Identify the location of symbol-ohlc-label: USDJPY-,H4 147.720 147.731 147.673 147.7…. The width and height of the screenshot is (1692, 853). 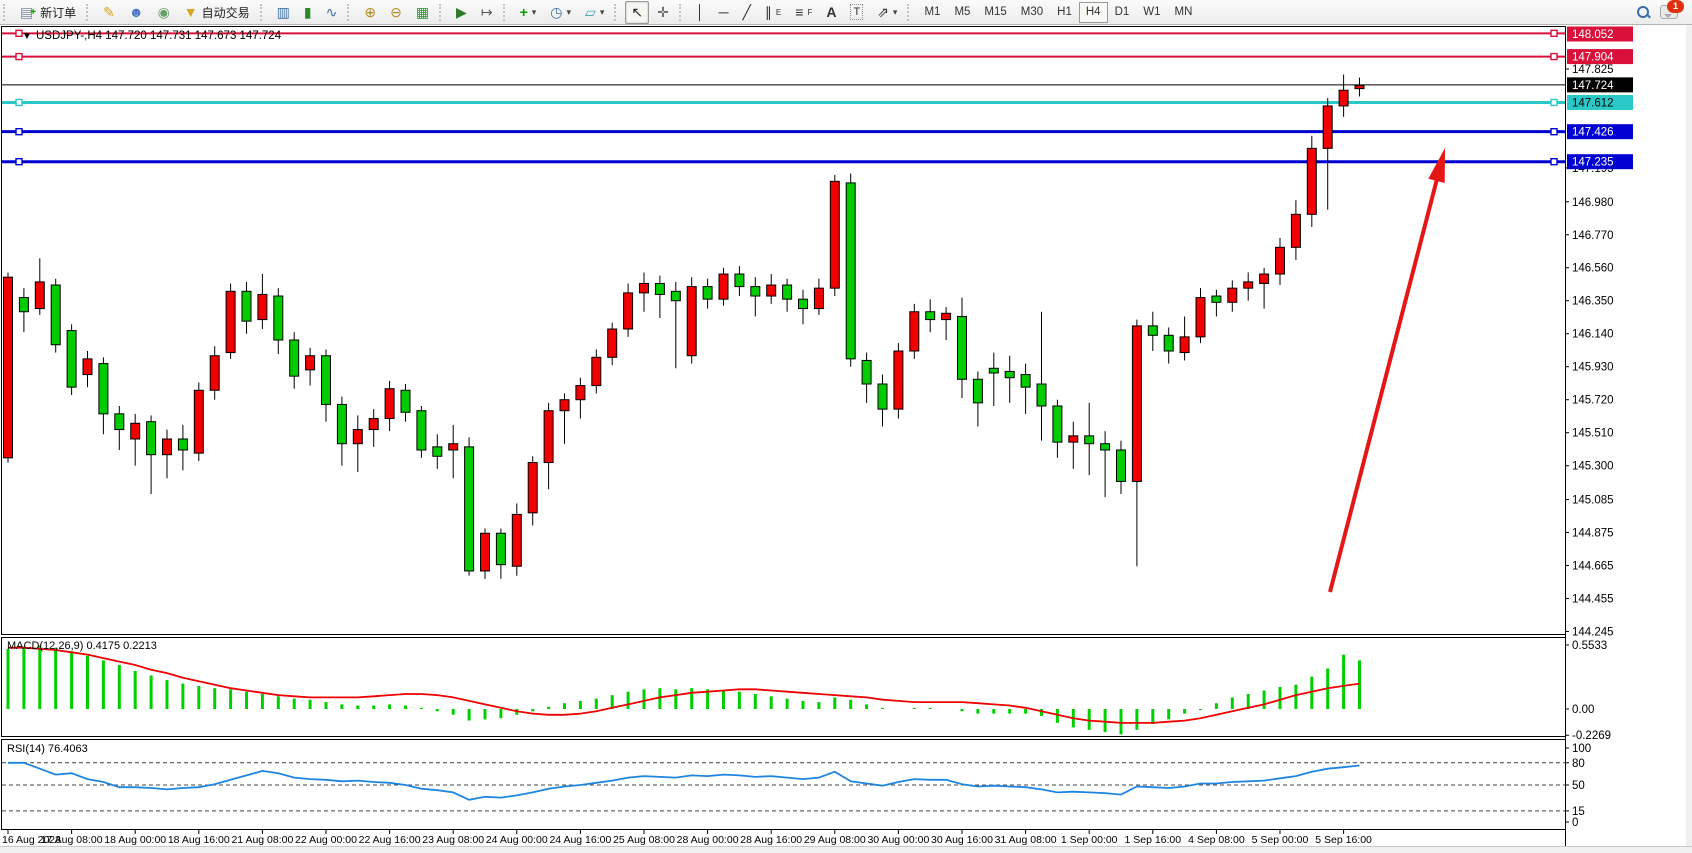
(159, 36).